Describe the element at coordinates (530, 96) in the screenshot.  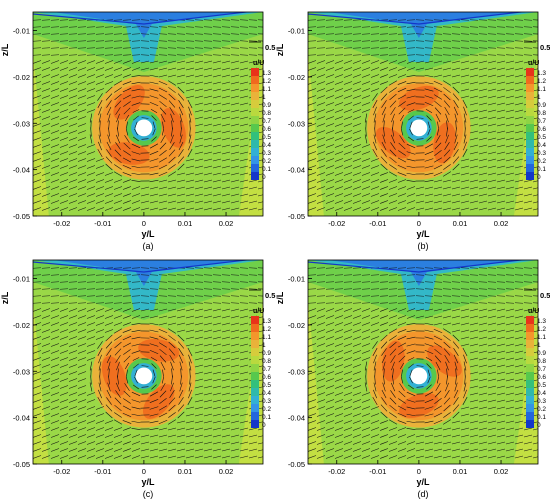
I see `legend-swatch` at that location.